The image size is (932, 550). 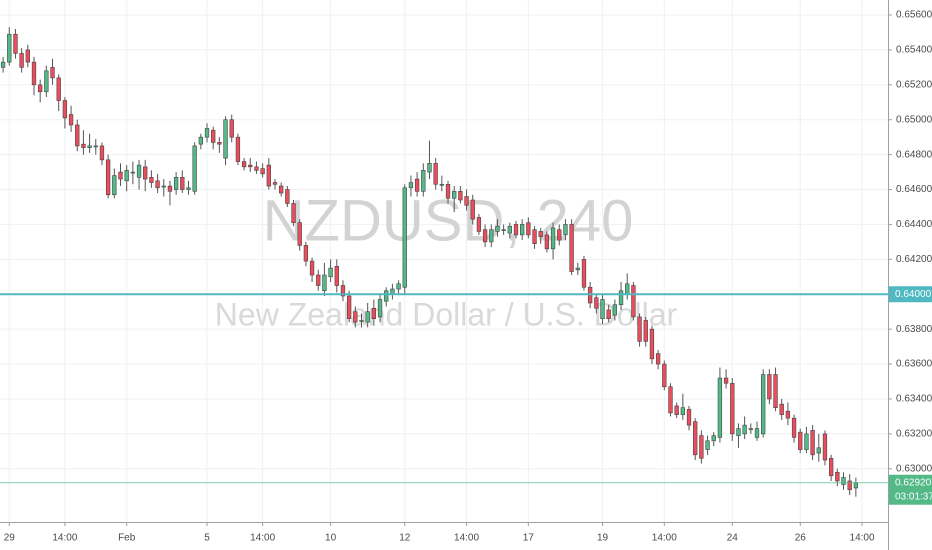 What do you see at coordinates (913, 496) in the screenshot?
I see `countdown-label: 03:01:37` at bounding box center [913, 496].